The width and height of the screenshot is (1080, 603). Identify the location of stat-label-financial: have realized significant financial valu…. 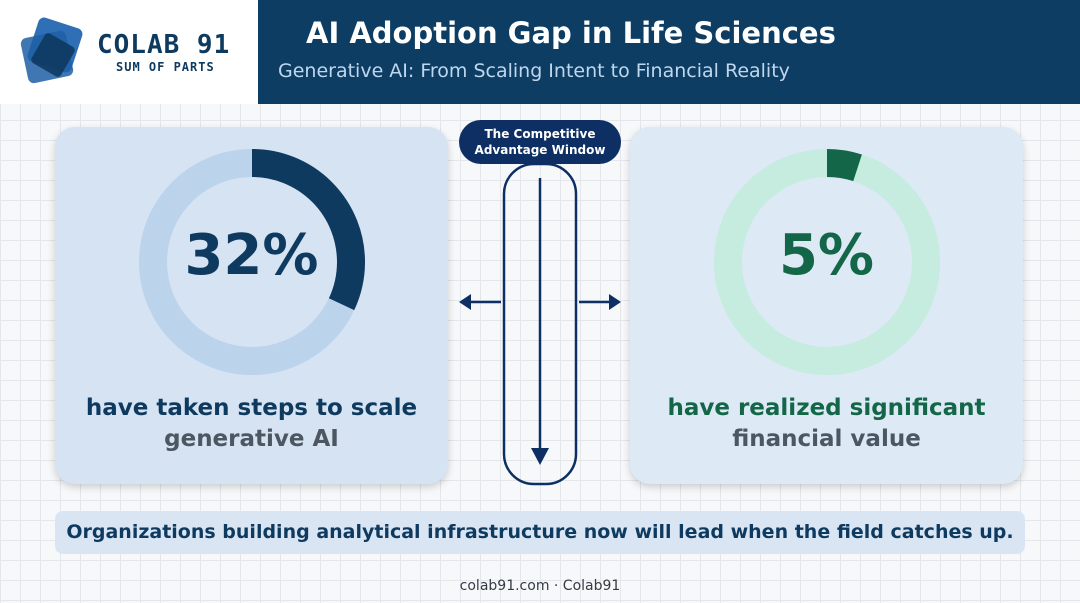
(826, 424).